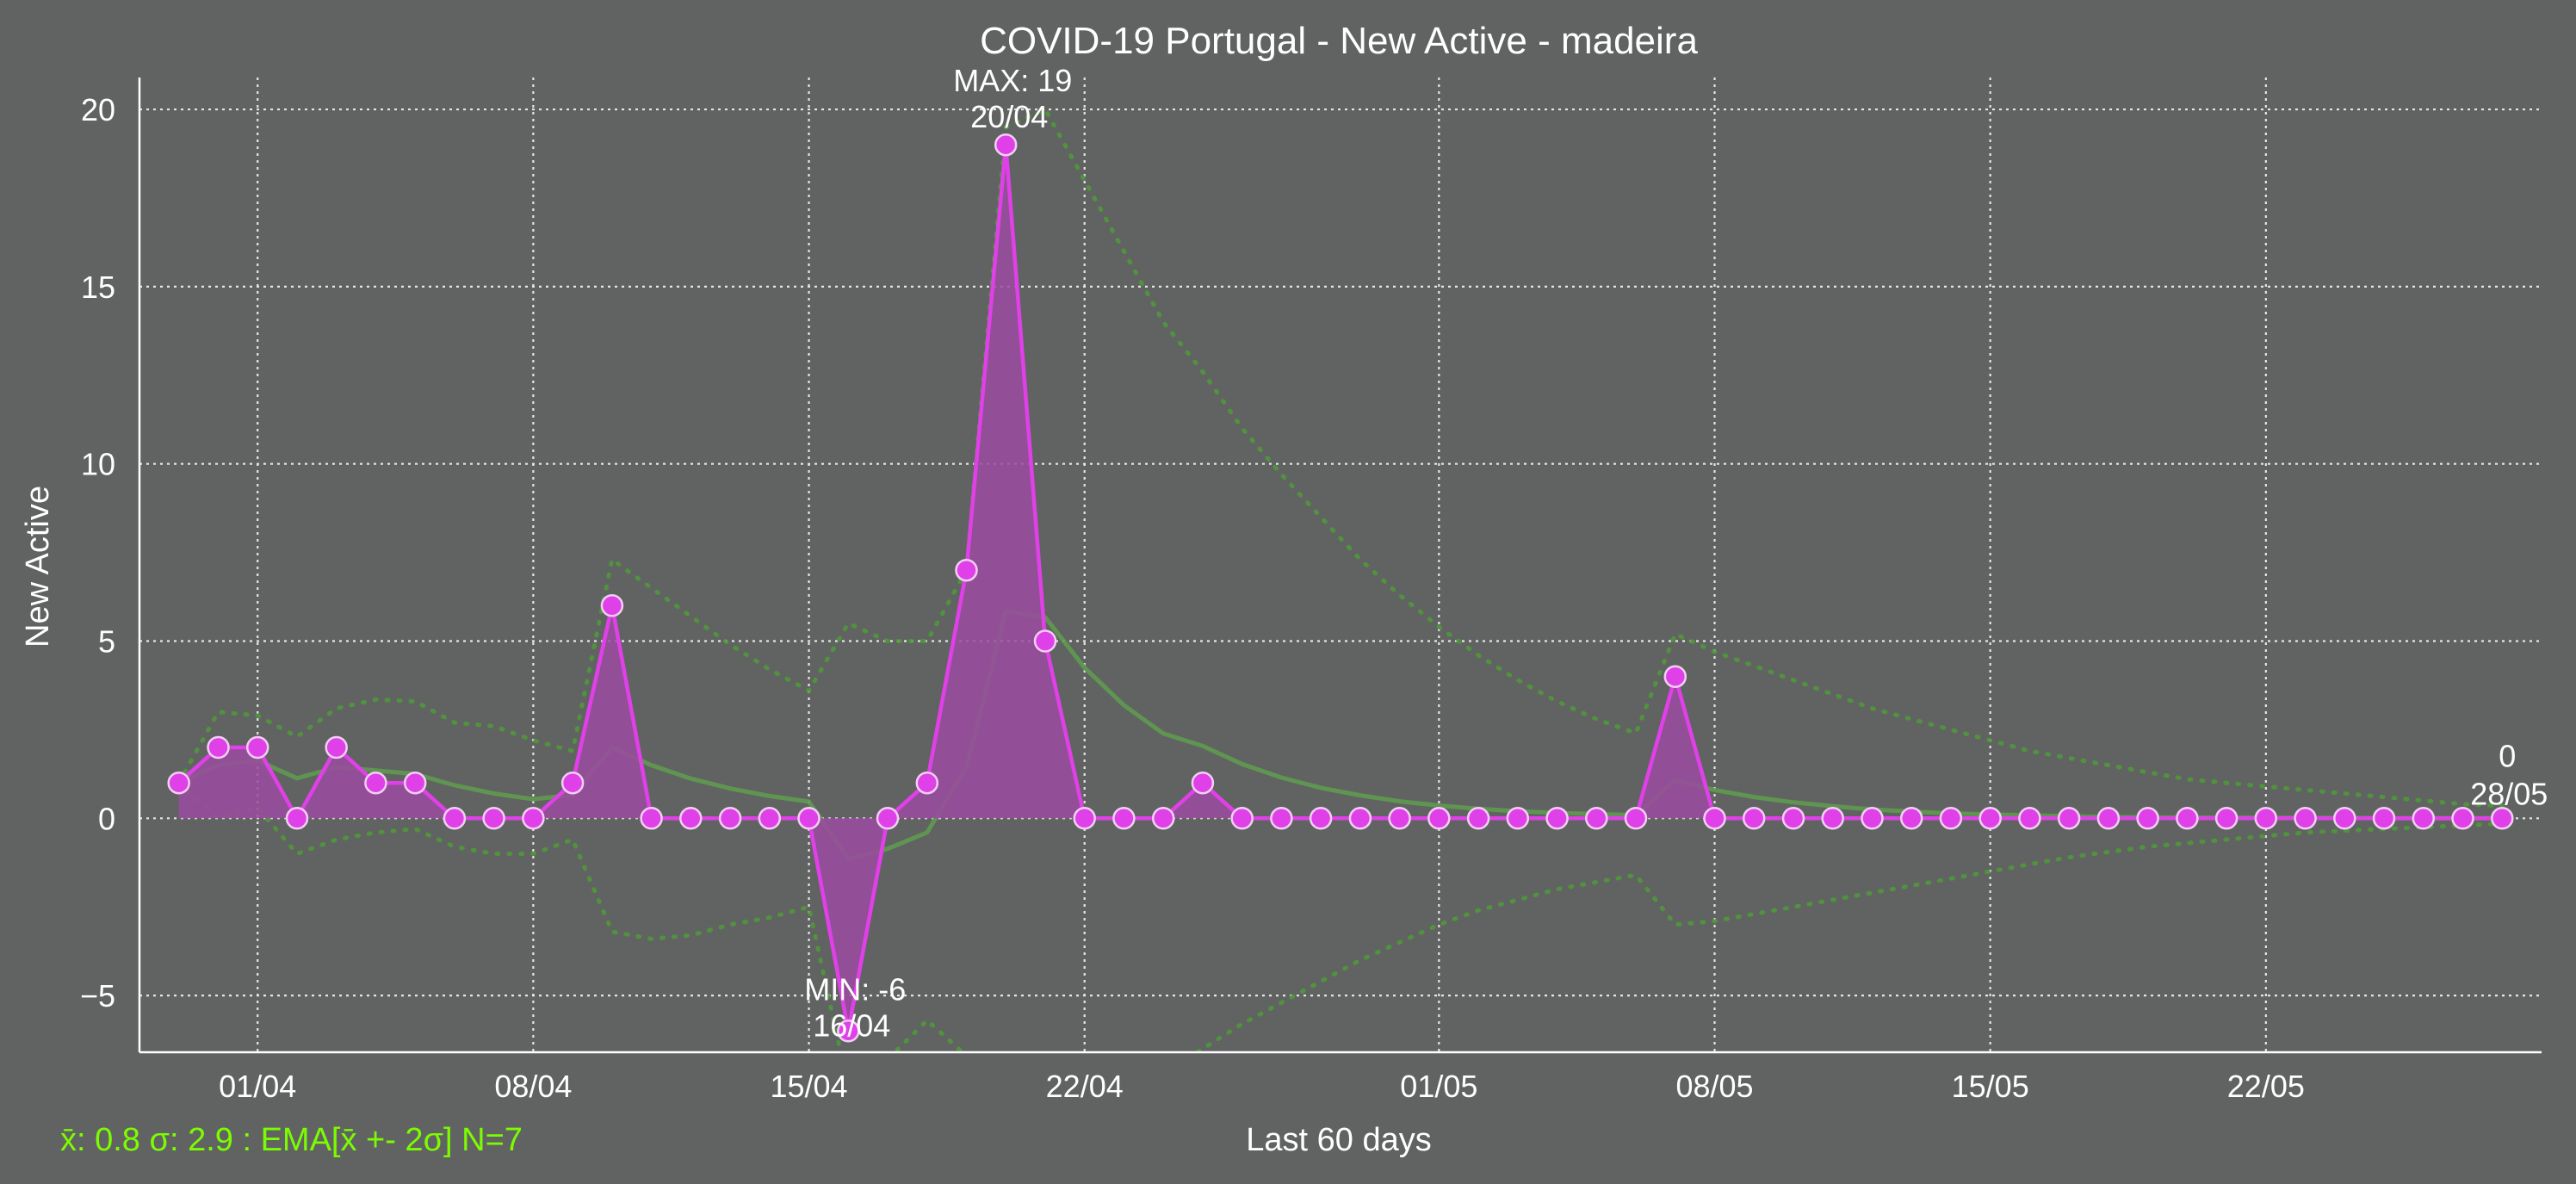 The width and height of the screenshot is (2576, 1184). Describe the element at coordinates (1338, 1140) in the screenshot. I see `x-axis-label: Last 60 days` at that location.